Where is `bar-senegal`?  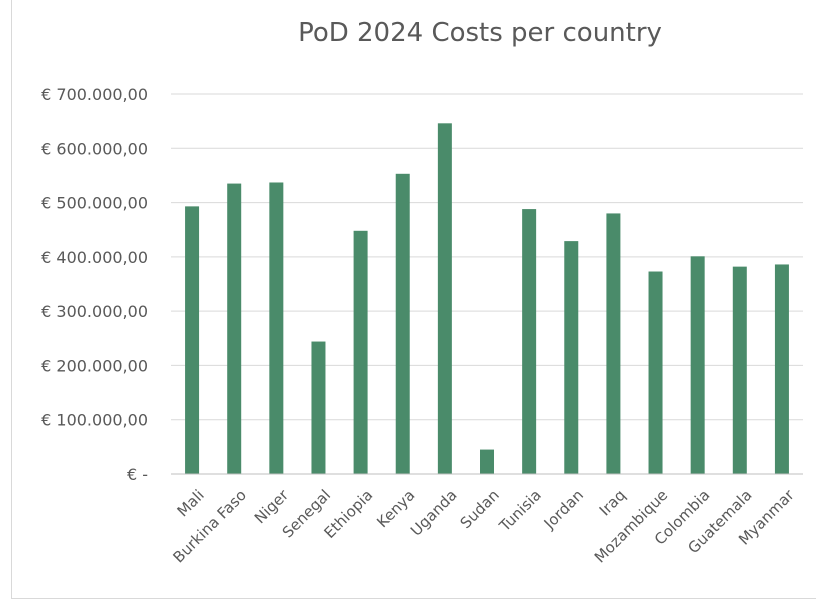 bar-senegal is located at coordinates (318, 407).